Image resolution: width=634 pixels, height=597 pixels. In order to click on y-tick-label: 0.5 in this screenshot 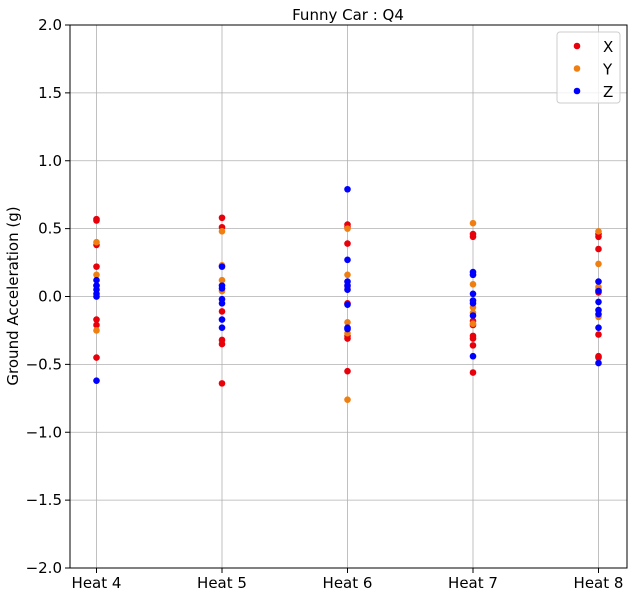, I will do `click(50, 229)`.